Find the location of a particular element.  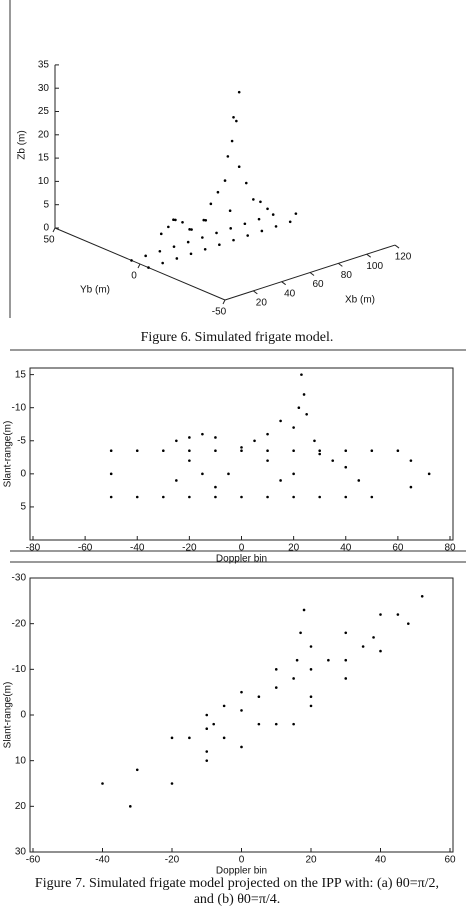

y-tick-label: 50 is located at coordinates (49, 240).